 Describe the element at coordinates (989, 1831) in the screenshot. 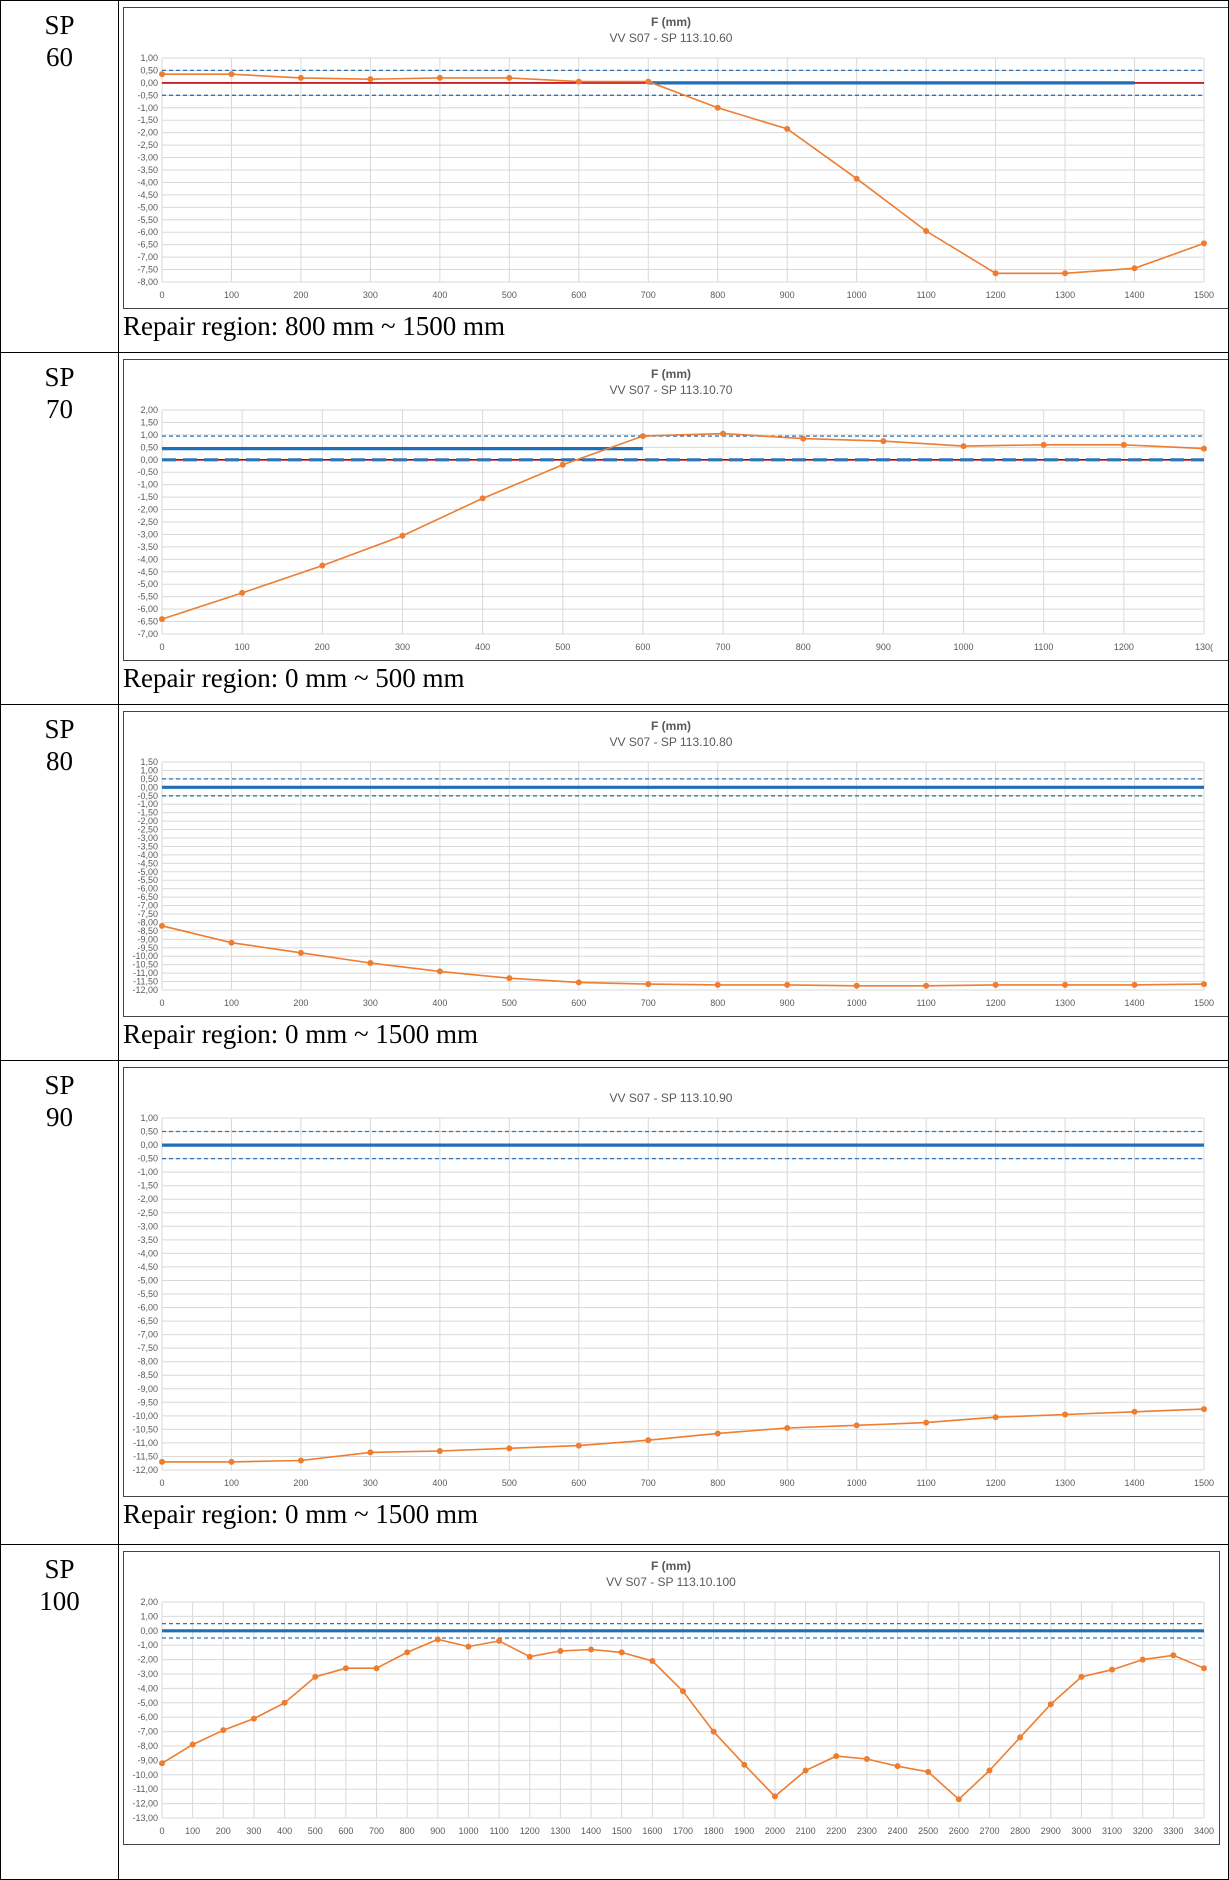

I see `x-tick-label: 2700` at that location.